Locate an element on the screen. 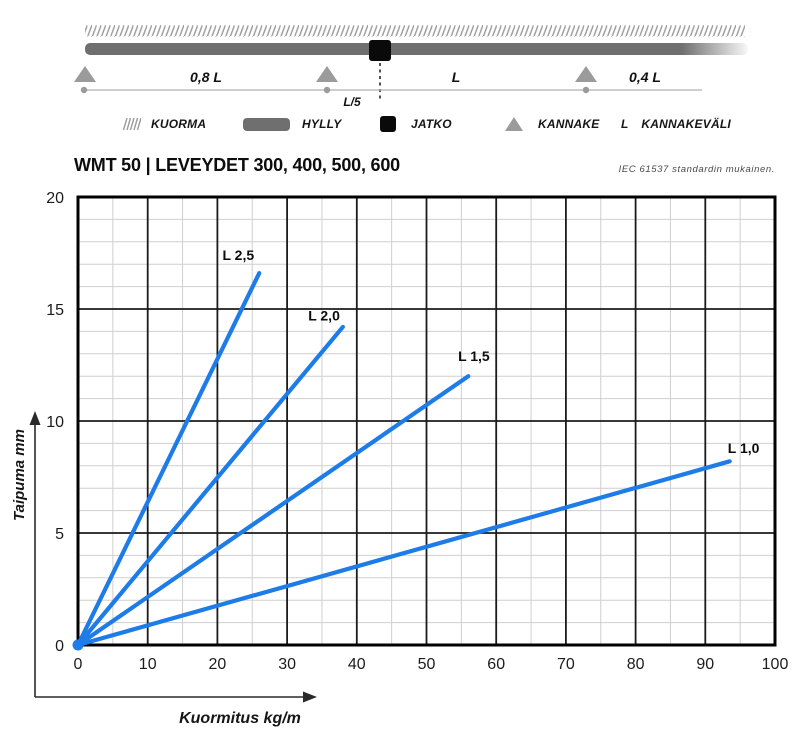 The width and height of the screenshot is (800, 736). y-tick-label: 0 is located at coordinates (59, 646).